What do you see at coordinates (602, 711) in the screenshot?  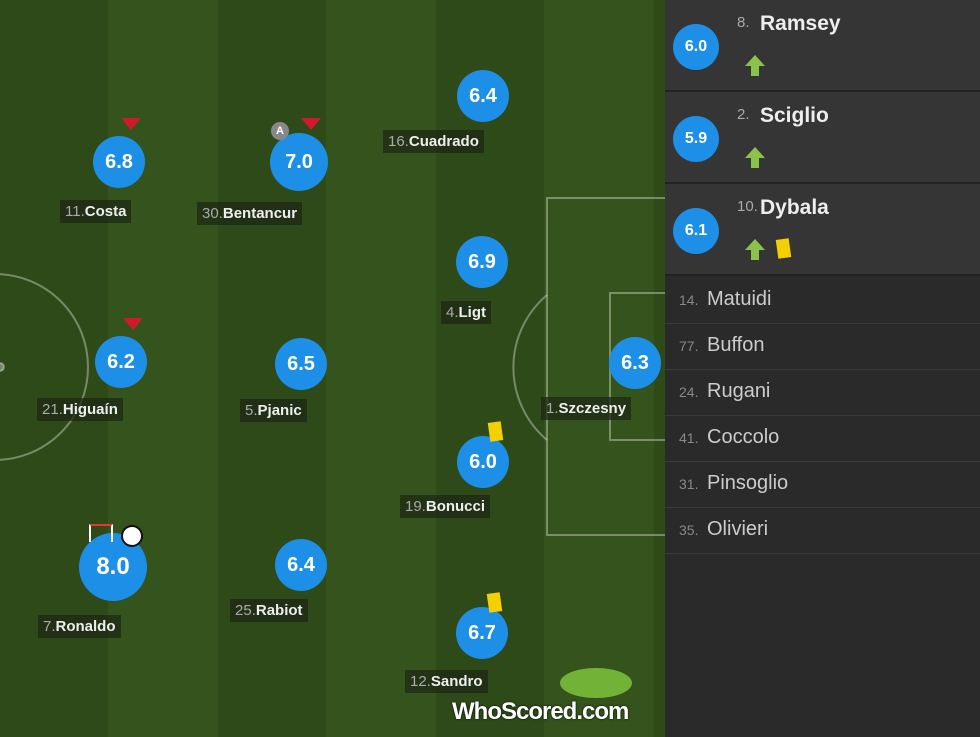 I see `logo-suffix: .com` at bounding box center [602, 711].